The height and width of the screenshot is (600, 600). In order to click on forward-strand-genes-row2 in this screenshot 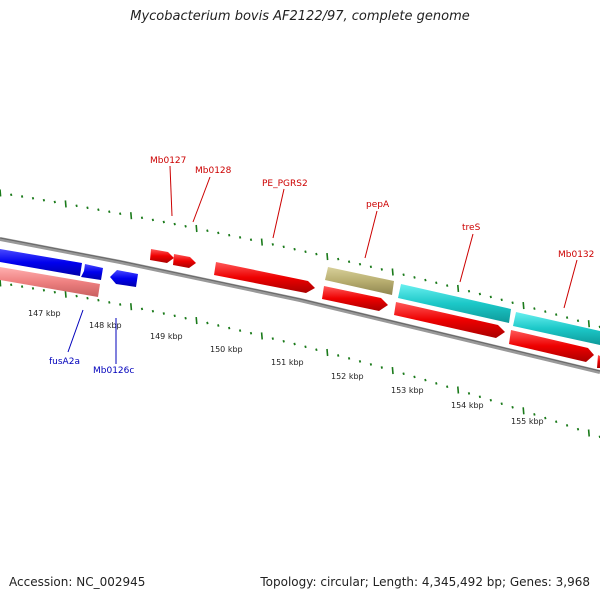, I will do `click(461, 327)`.